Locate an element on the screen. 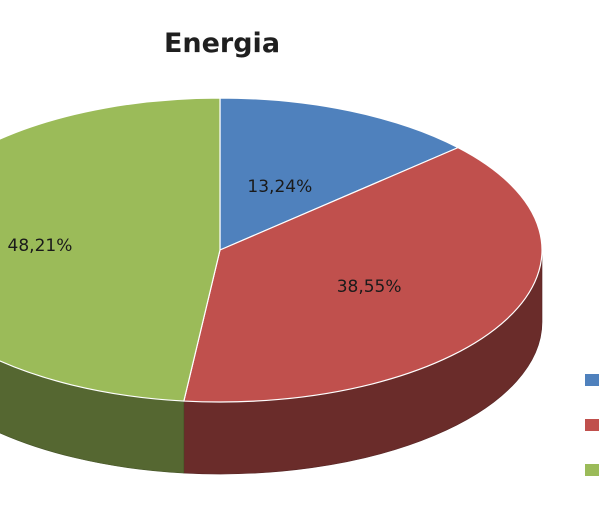 This screenshot has width=600, height=530. data-label-2: 38,55% is located at coordinates (369, 287).